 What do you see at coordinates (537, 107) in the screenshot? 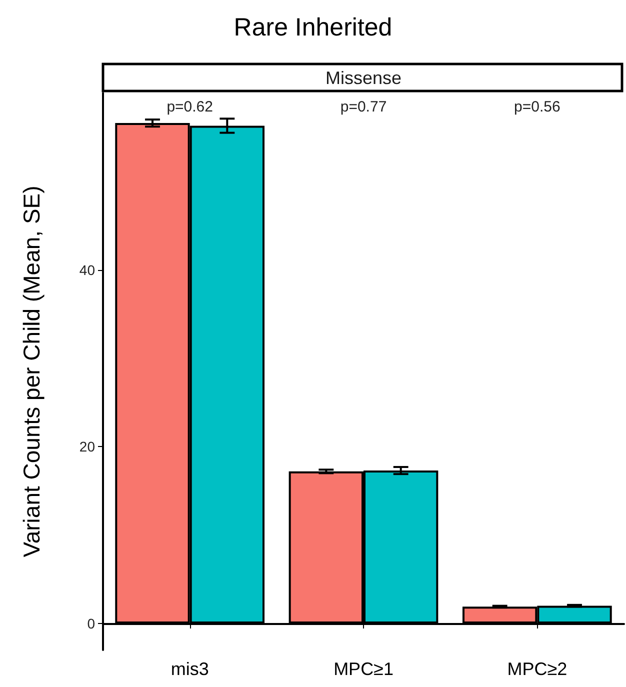
I see `annotation: p=0.56` at bounding box center [537, 107].